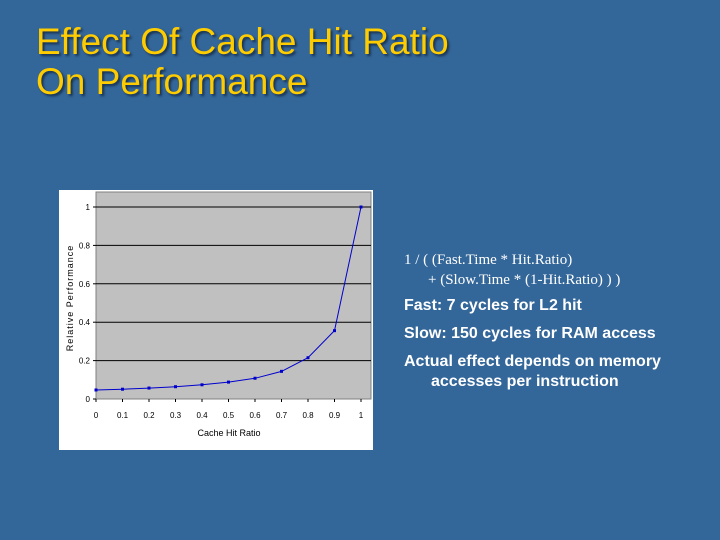  Describe the element at coordinates (85, 284) in the screenshot. I see `y-tick-label: 0.6` at that location.